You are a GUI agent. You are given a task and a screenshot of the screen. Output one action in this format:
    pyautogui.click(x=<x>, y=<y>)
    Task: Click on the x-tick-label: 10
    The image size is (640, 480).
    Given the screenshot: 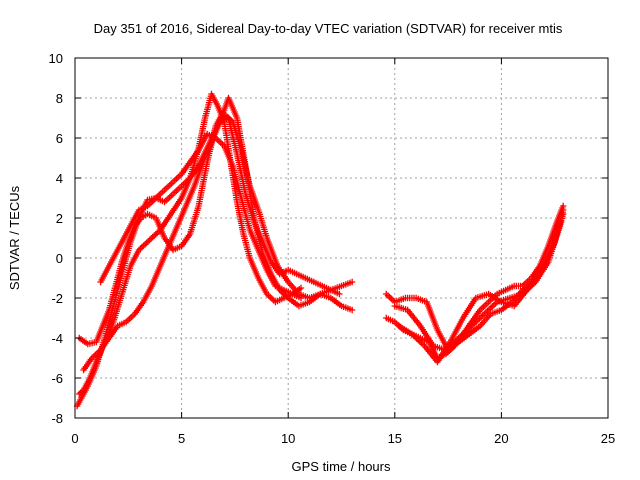 What is the action you would take?
    pyautogui.click(x=288, y=438)
    